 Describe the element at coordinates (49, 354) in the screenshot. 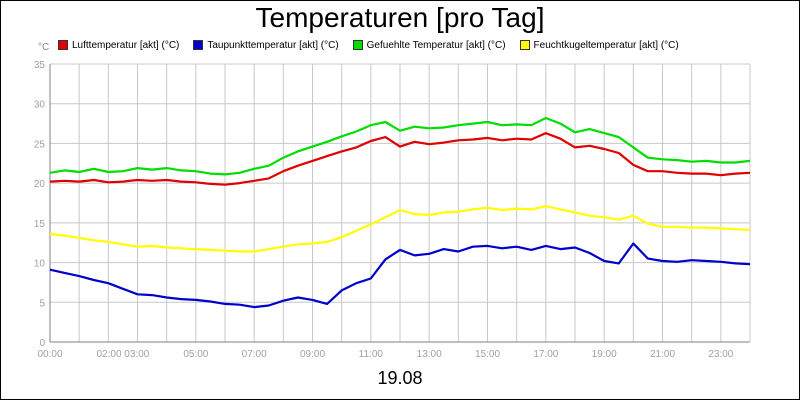

I see `x-tick-label: 00:00` at that location.